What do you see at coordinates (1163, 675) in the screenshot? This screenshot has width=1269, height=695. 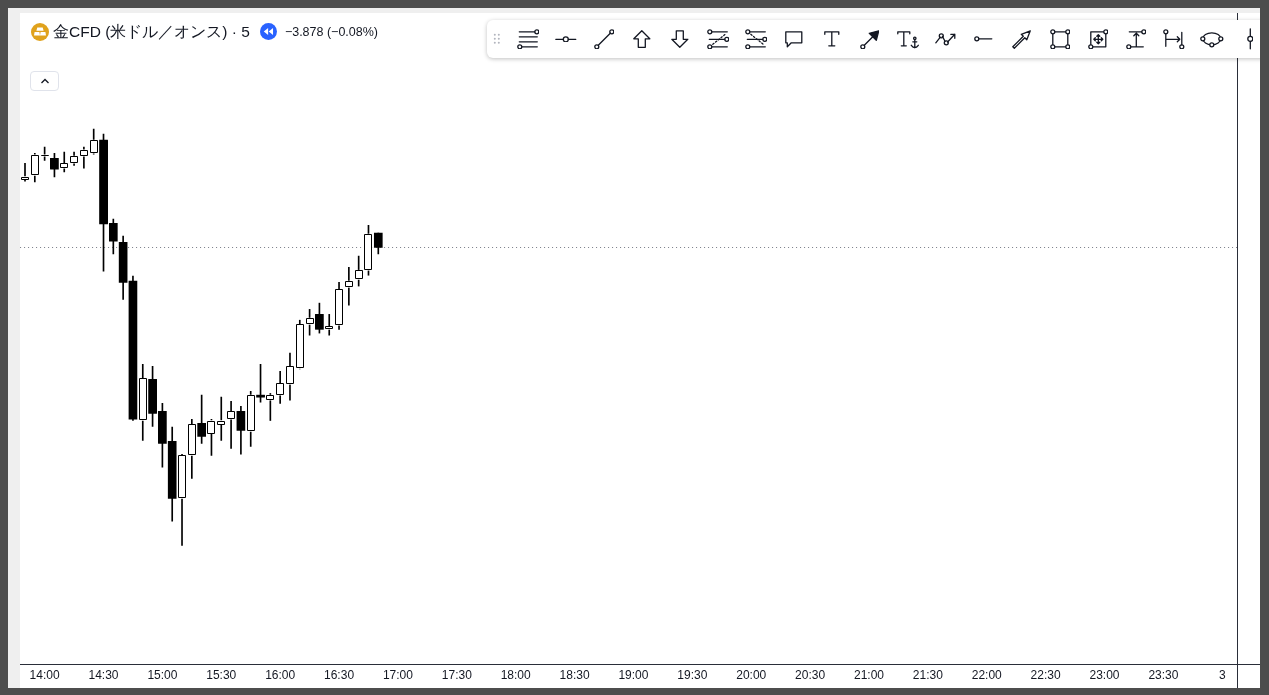 I see `x-tick-label: 23:30` at bounding box center [1163, 675].